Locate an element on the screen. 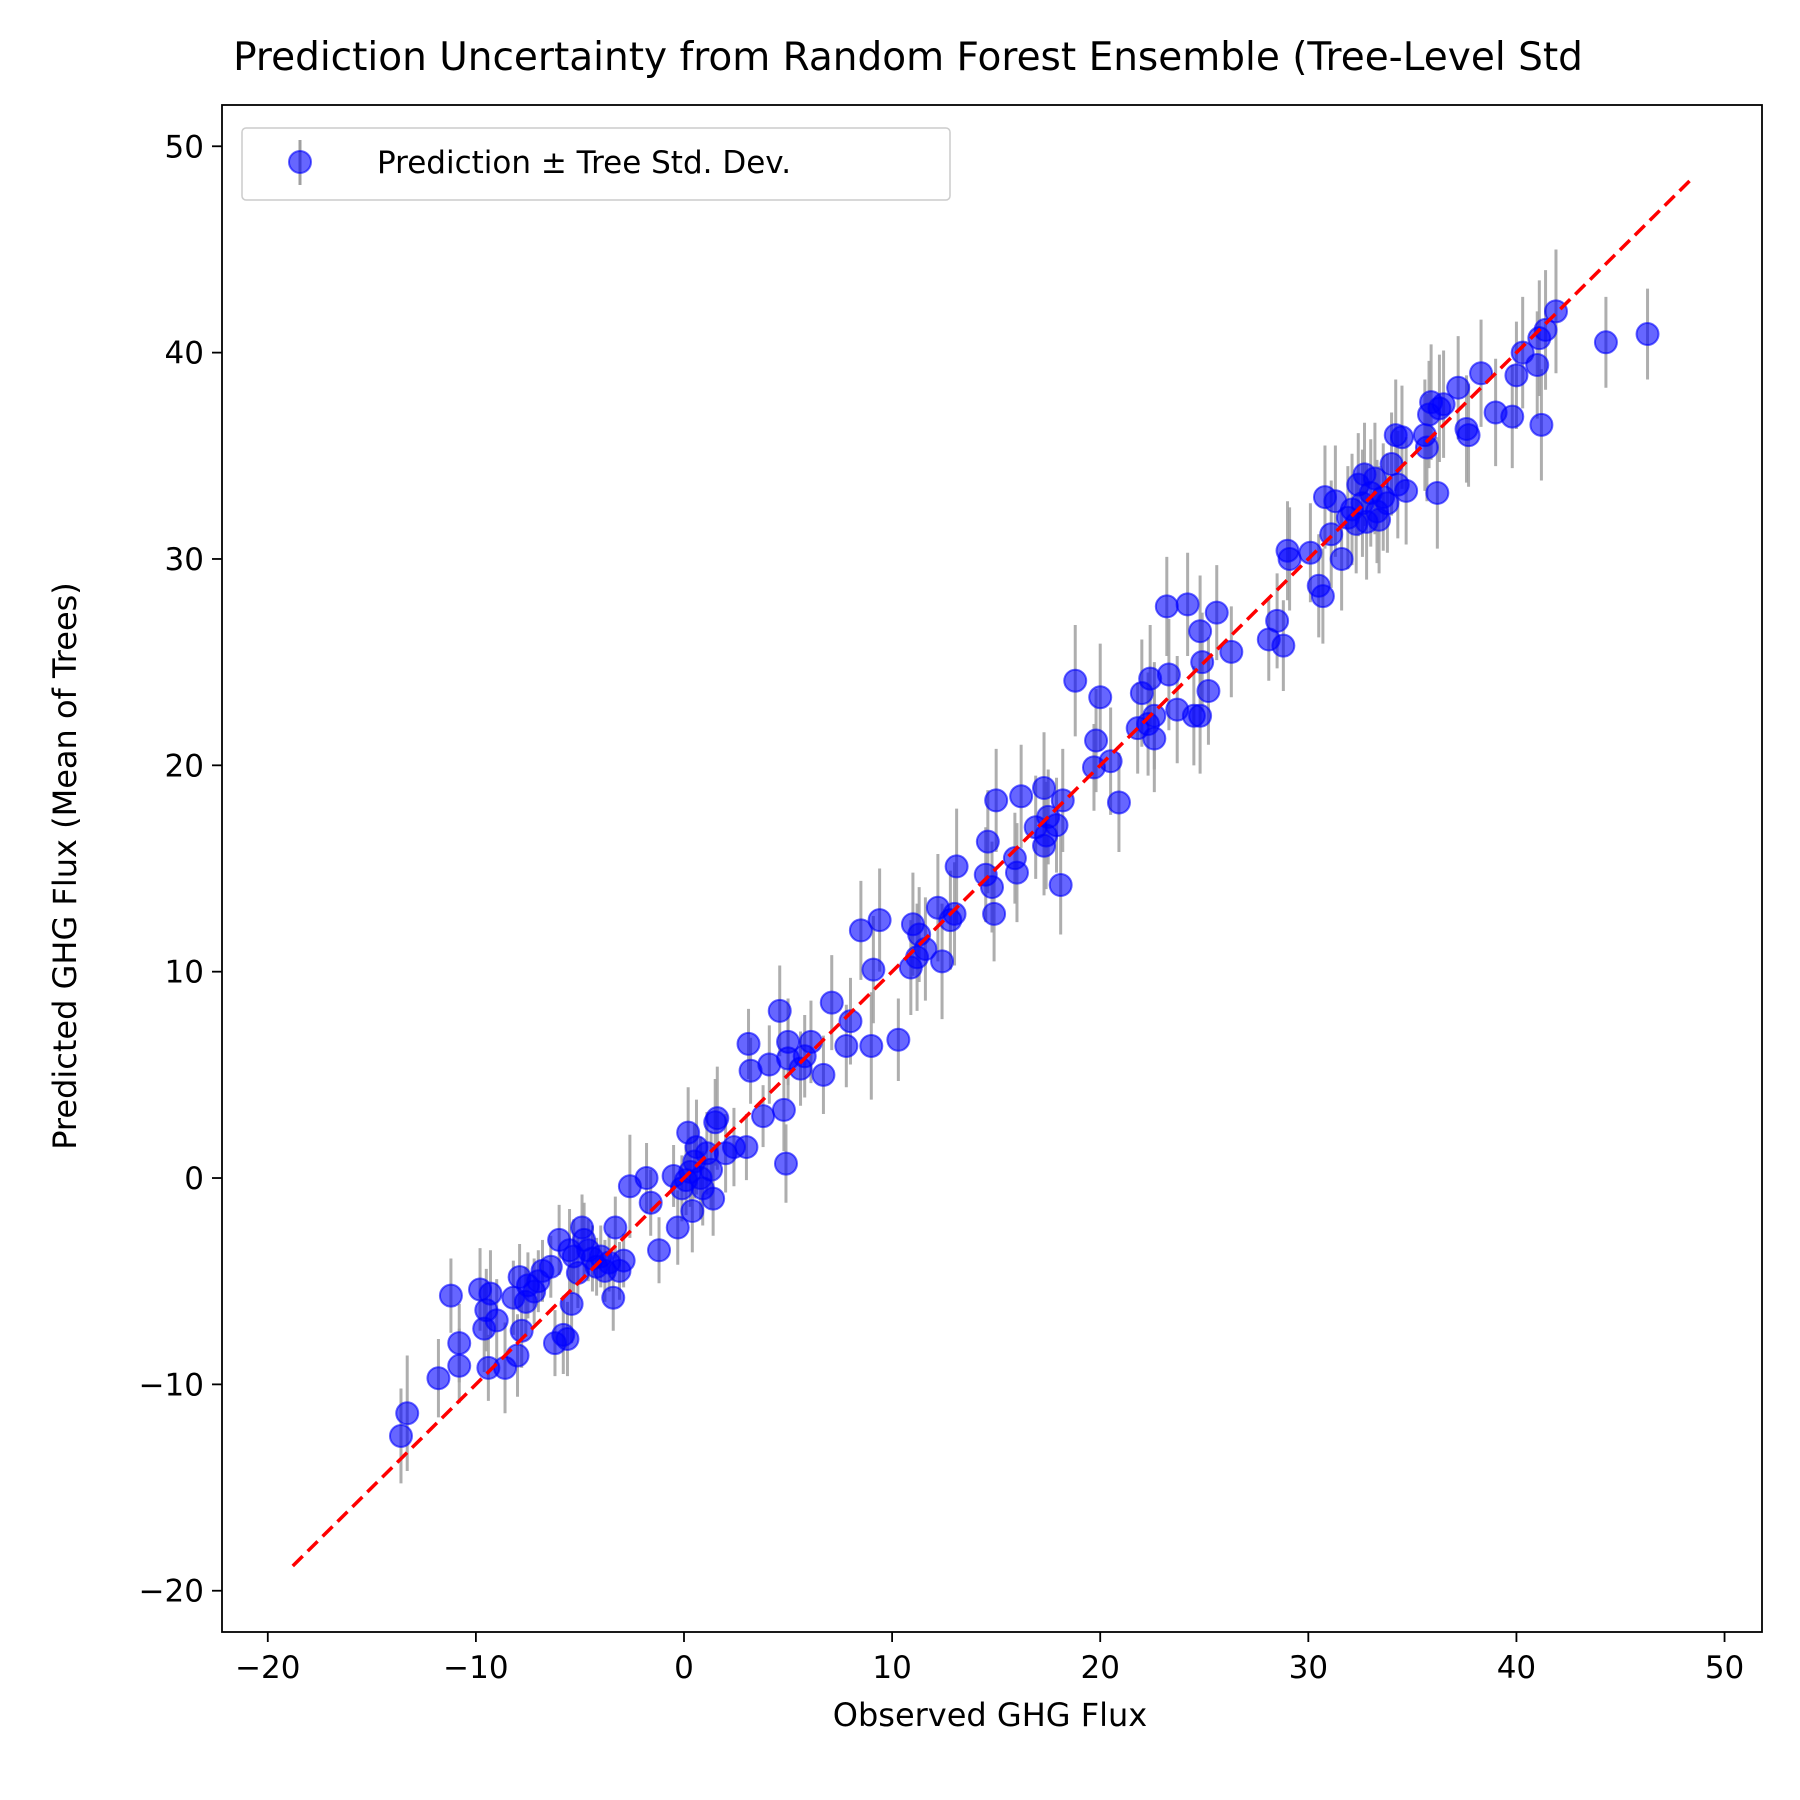 This screenshot has width=1800, height=1800. y-tick-label: 40 is located at coordinates (184, 354).